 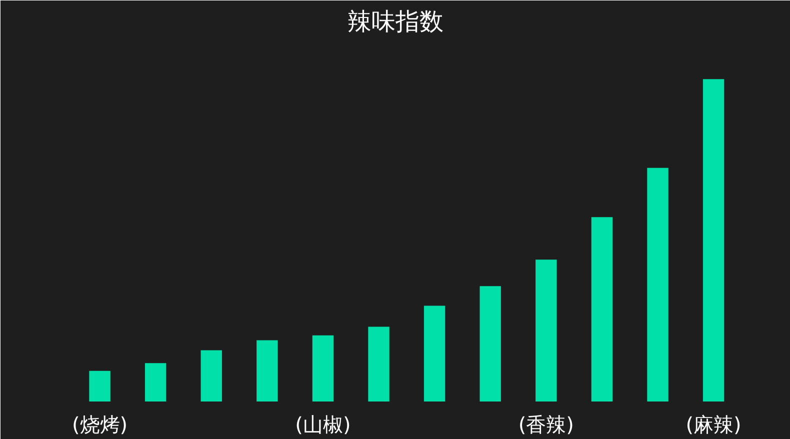 I want to click on x-tick-label: (烧烤), so click(x=100, y=424).